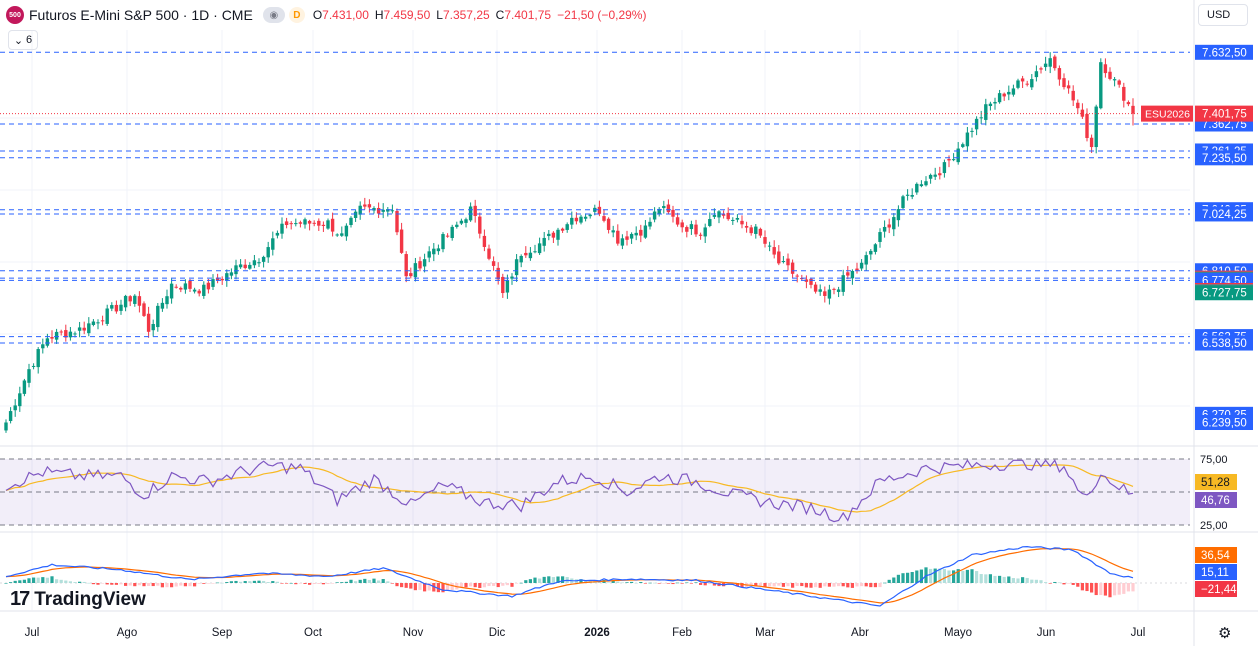 Image resolution: width=1258 pixels, height=646 pixels. Describe the element at coordinates (1215, 501) in the screenshot. I see `rsi-value-label: 46,76` at that location.